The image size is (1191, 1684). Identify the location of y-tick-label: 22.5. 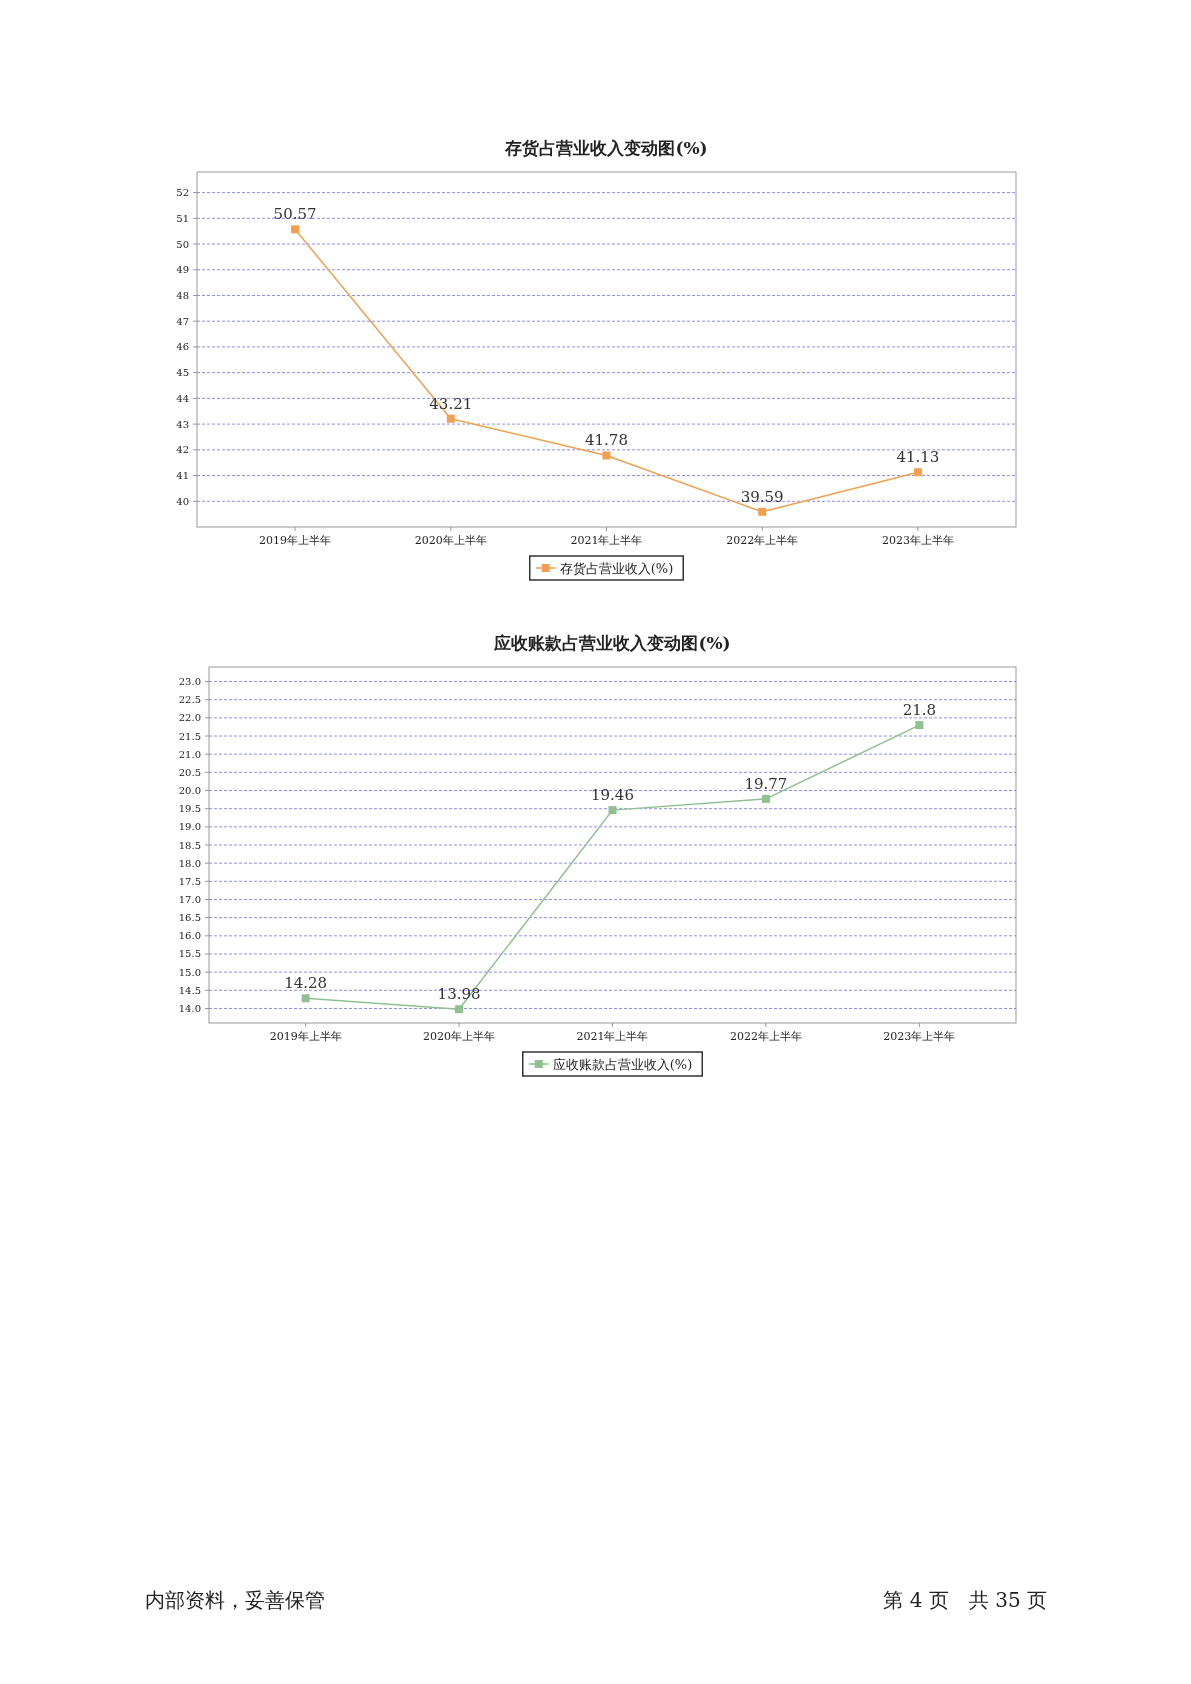
(189, 700).